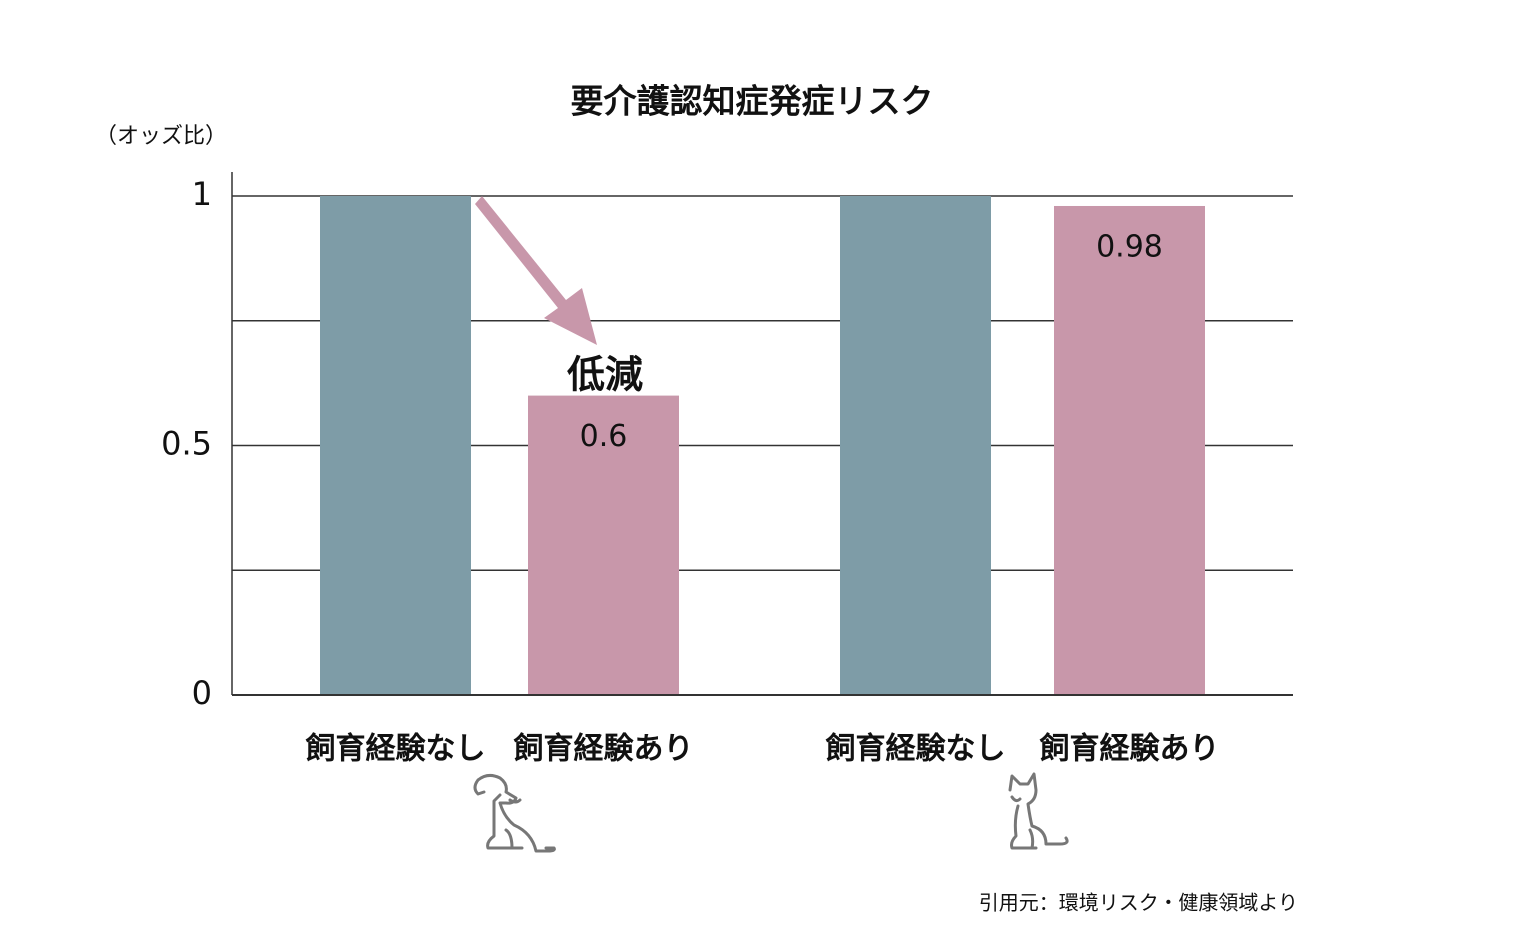  Describe the element at coordinates (1129, 246) in the screenshot. I see `value-label: 0.98` at that location.